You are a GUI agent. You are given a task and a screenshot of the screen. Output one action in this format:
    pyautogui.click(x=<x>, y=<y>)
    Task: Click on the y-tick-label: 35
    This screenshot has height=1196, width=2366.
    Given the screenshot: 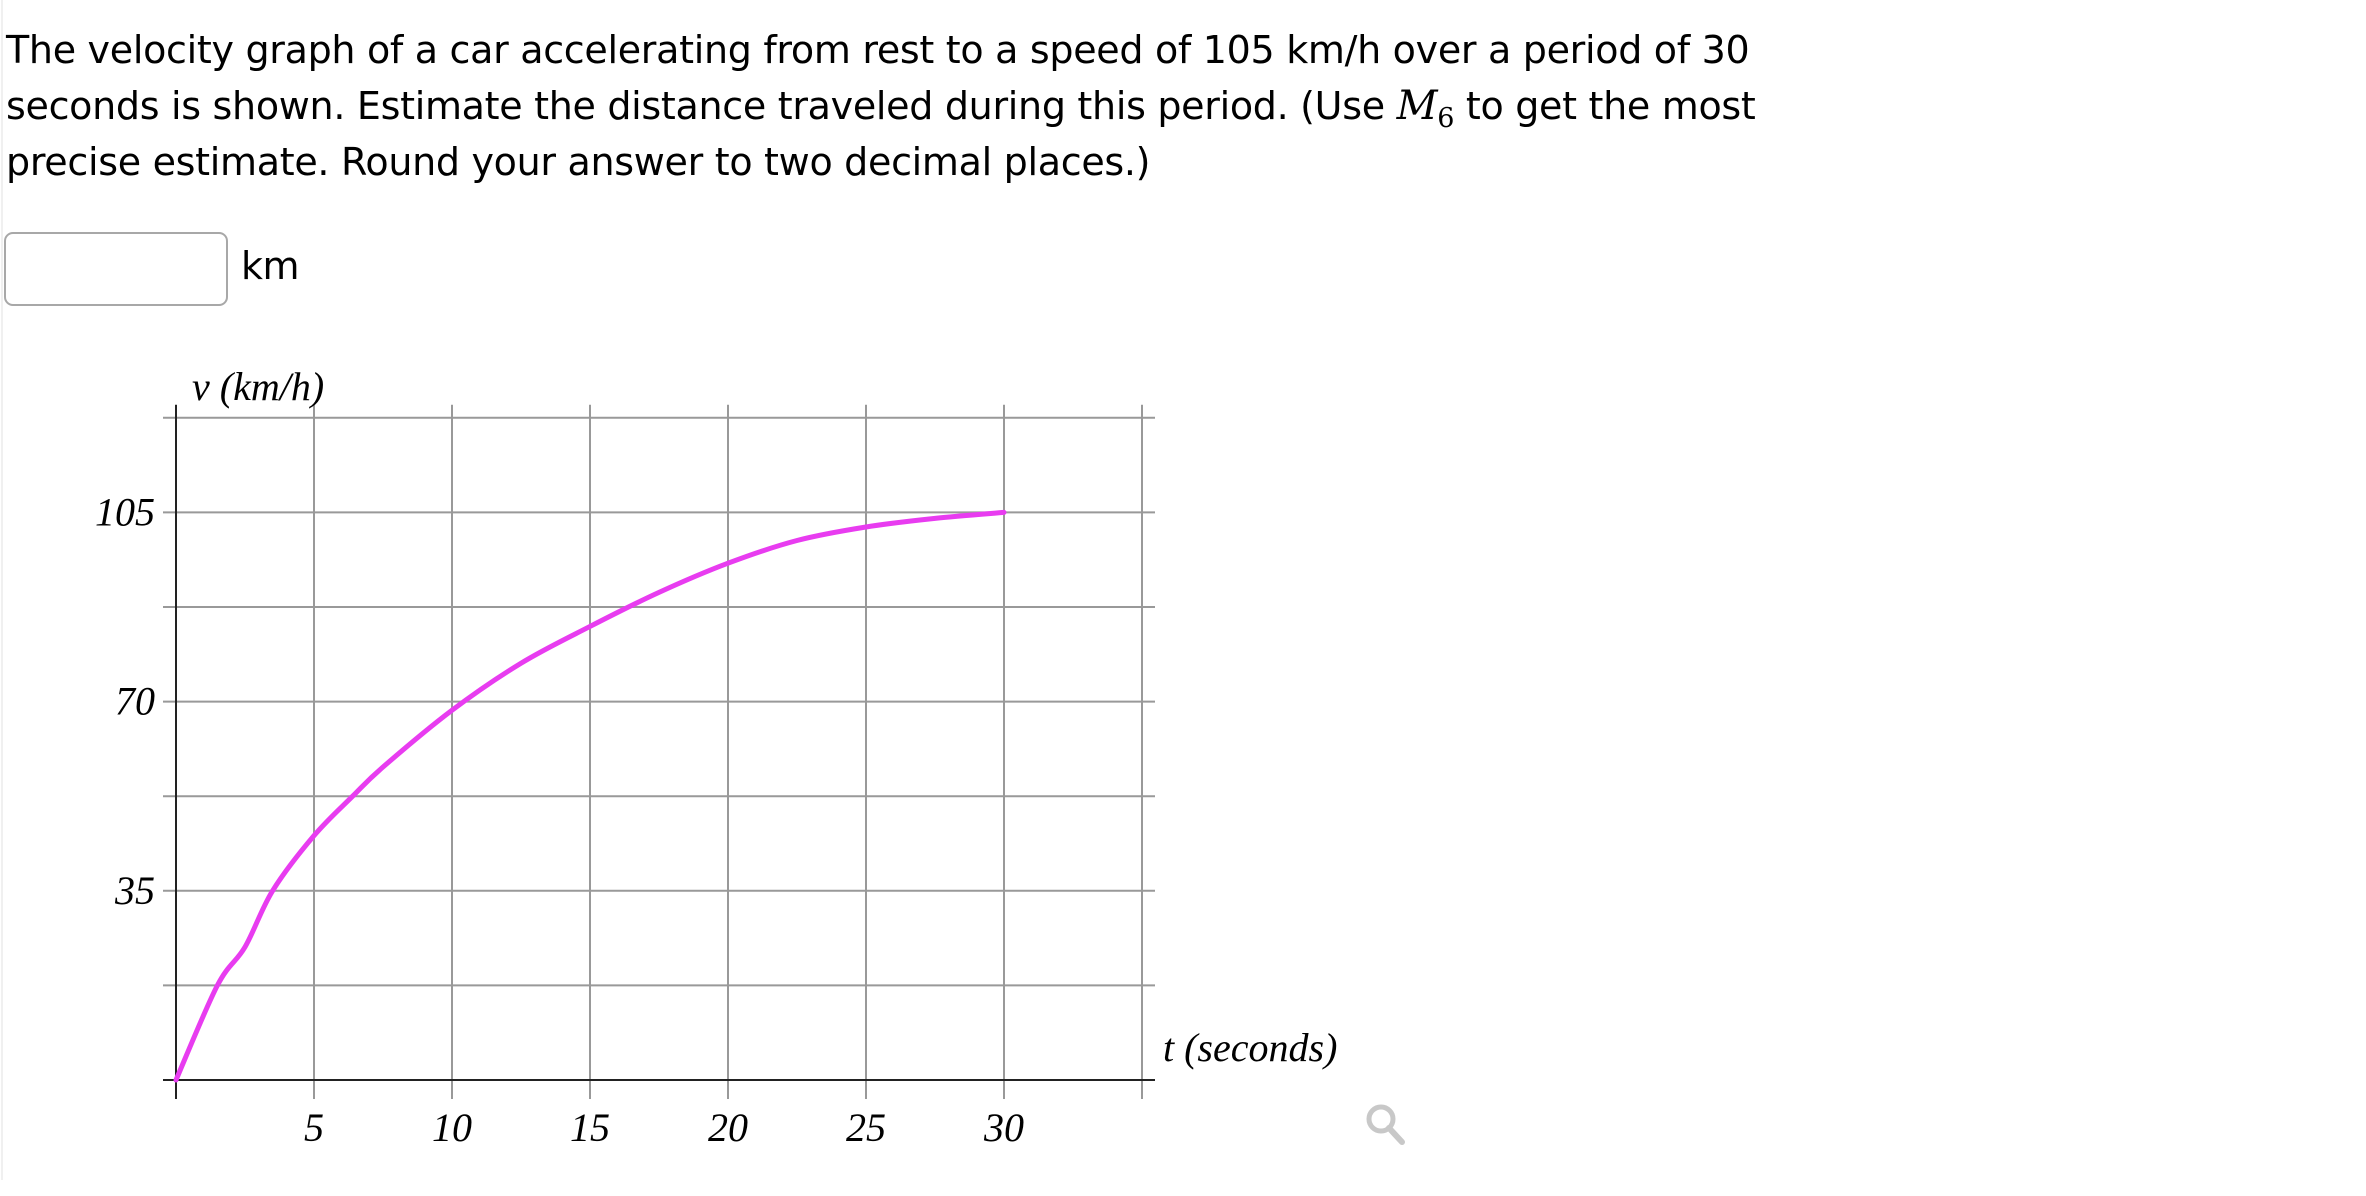 What is the action you would take?
    pyautogui.click(x=134, y=890)
    